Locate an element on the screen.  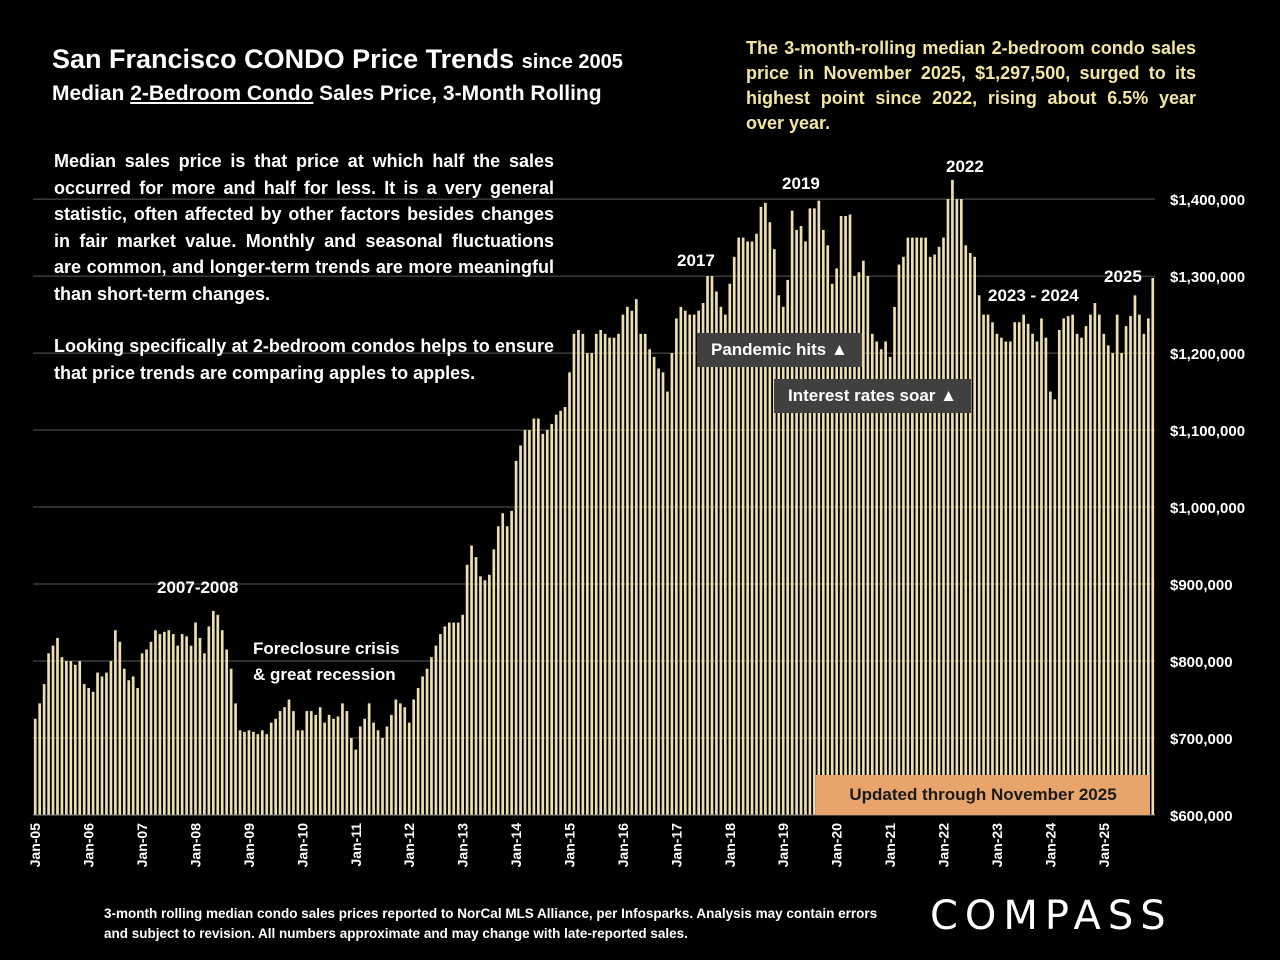
x-tick-label: Jan-22 is located at coordinates (944, 845).